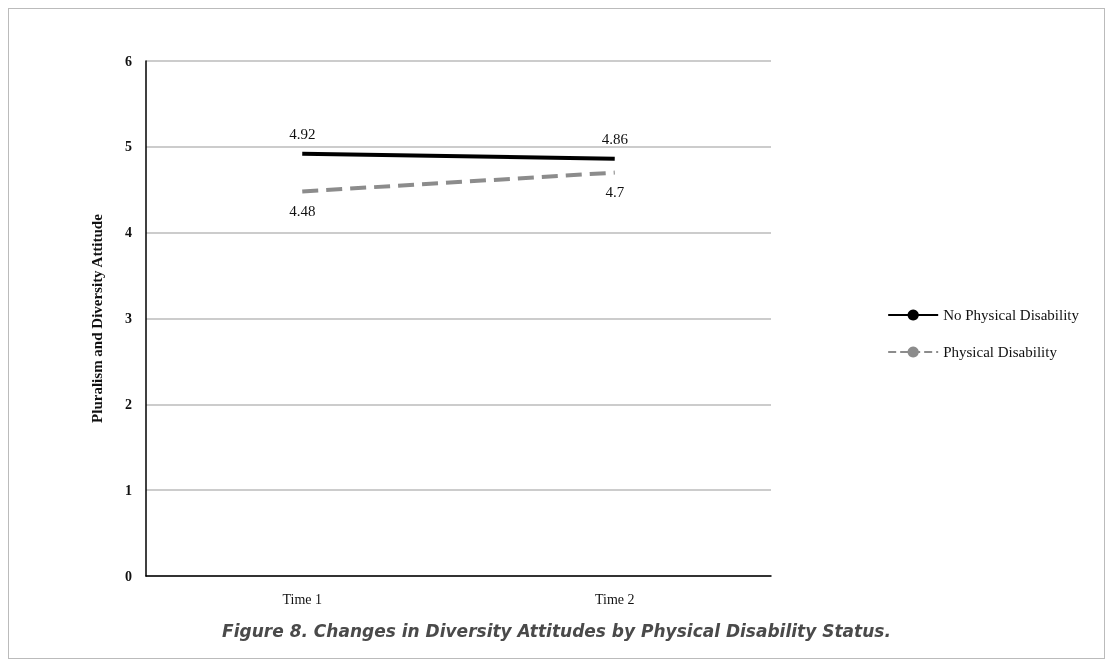 This screenshot has width=1115, height=669. Describe the element at coordinates (128, 404) in the screenshot. I see `y-tick-label: 2` at that location.